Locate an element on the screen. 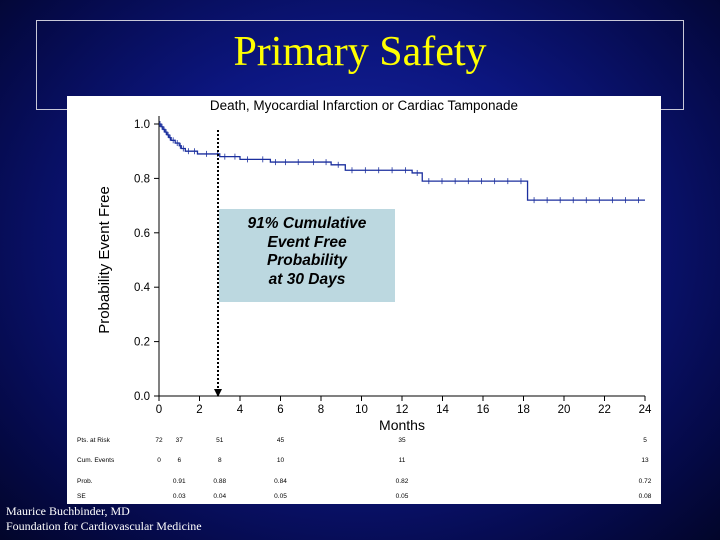  survival-curve-layer is located at coordinates (402, 162).